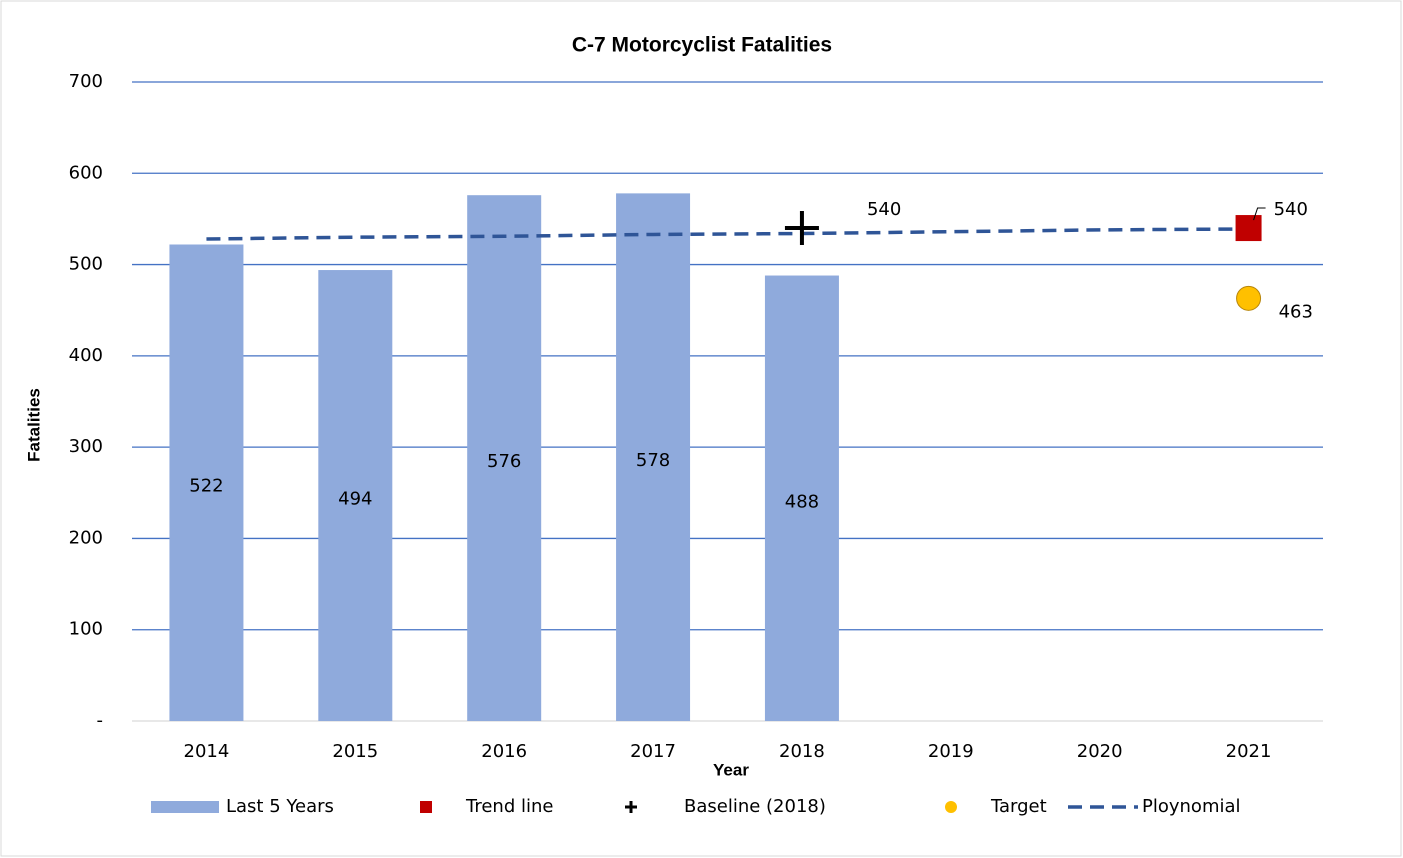 Image resolution: width=1403 pixels, height=858 pixels. Describe the element at coordinates (509, 806) in the screenshot. I see `legend-label: Trend line` at that location.